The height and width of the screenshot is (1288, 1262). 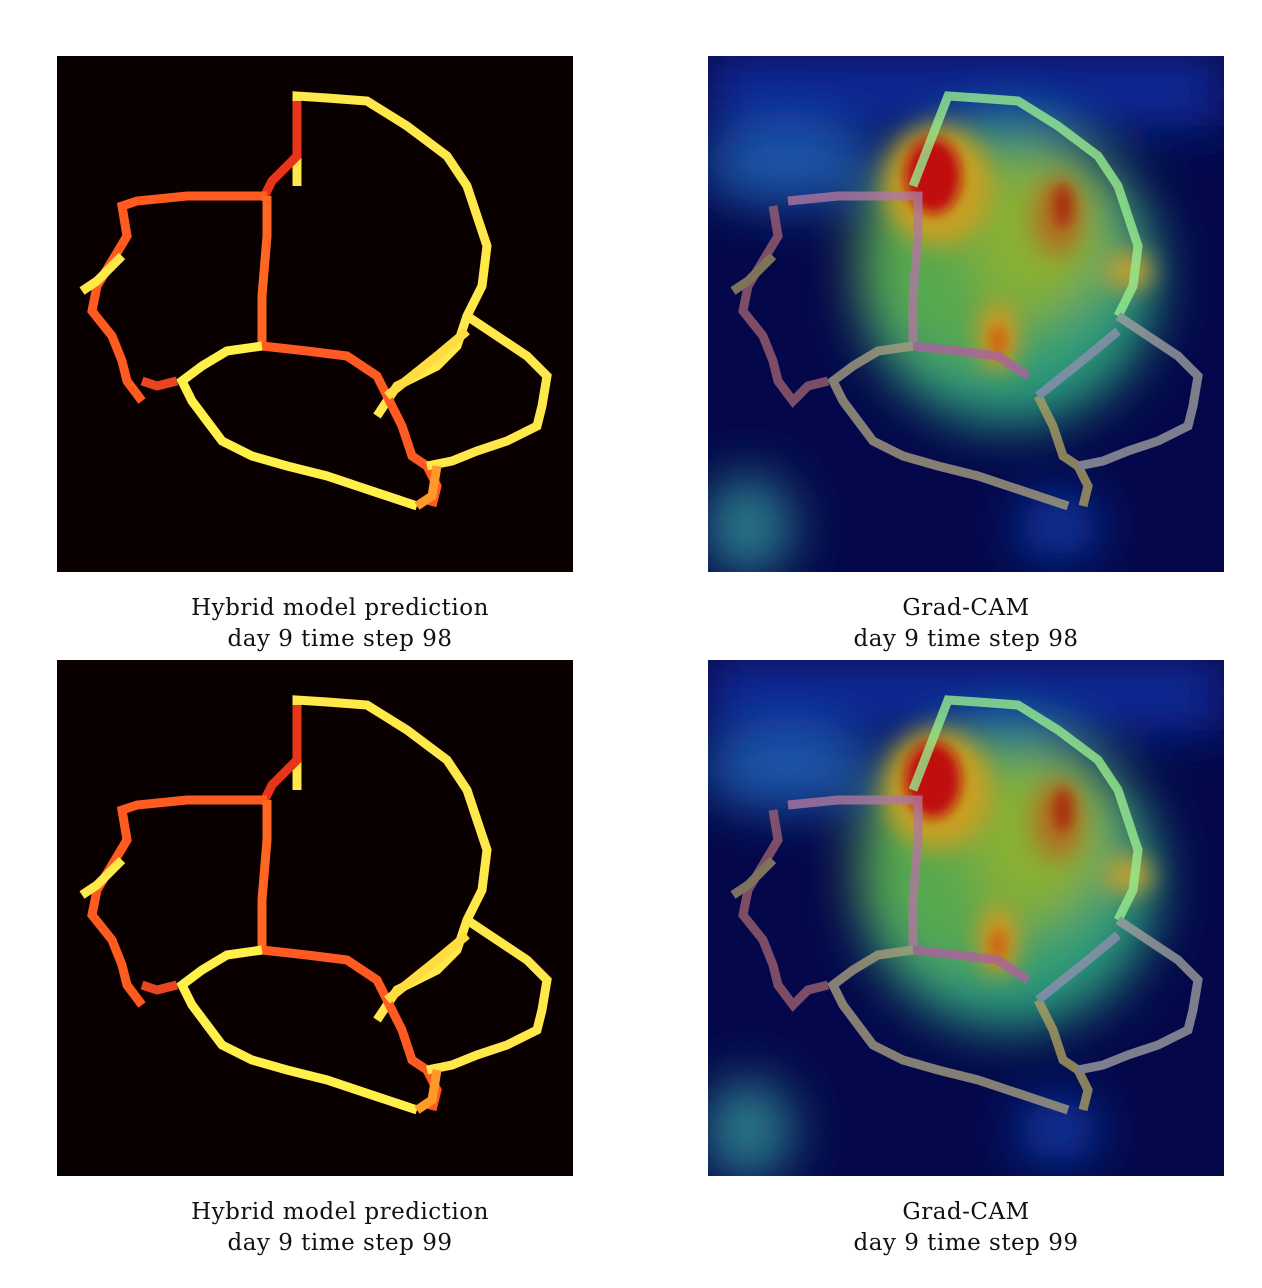 I want to click on caption-gradcam-step-98: Grad-CAM day 9 time step 98, so click(x=966, y=624).